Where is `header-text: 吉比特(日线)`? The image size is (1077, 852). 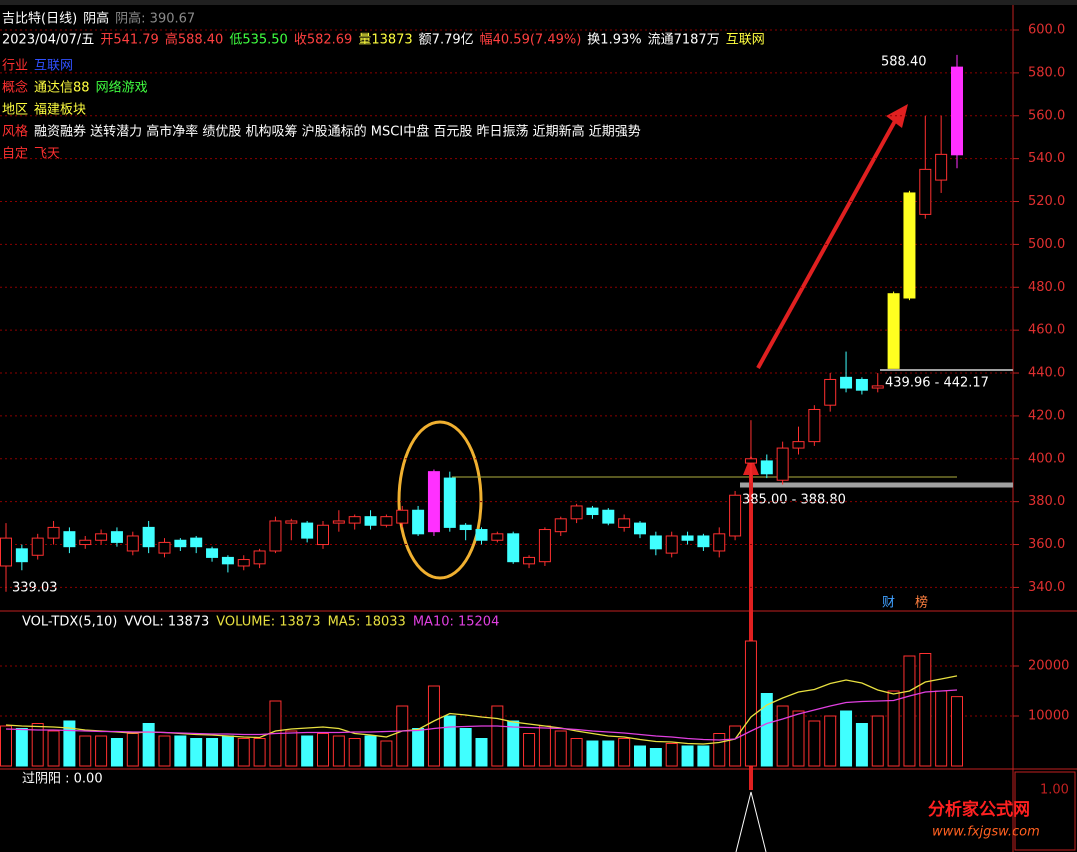 header-text: 吉比特(日线) is located at coordinates (39, 19).